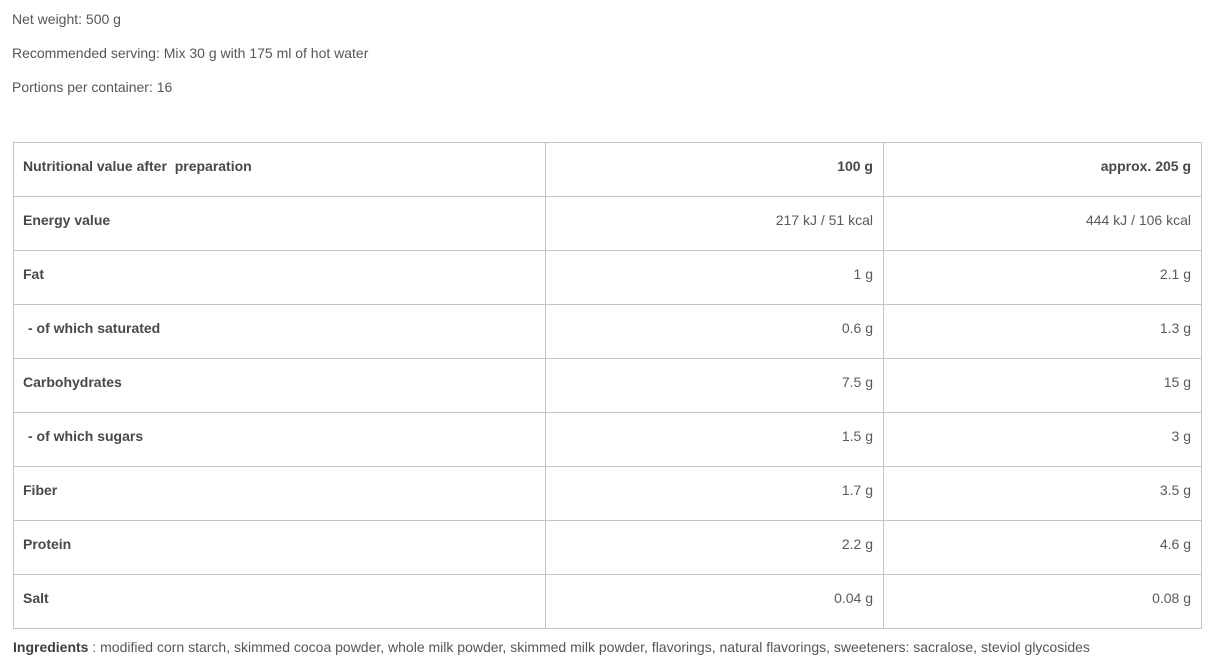 This screenshot has height=664, width=1214. Describe the element at coordinates (279, 601) in the screenshot. I see `row-label: Salt` at that location.